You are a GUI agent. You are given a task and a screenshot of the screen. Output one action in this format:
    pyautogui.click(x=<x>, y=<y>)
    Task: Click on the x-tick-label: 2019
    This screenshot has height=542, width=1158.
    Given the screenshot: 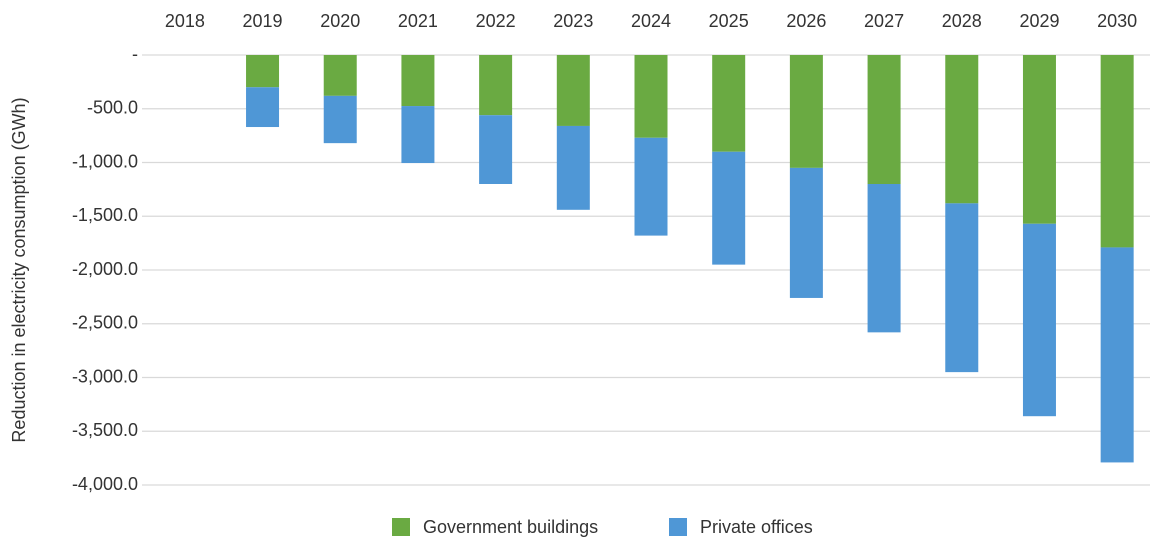 What is the action you would take?
    pyautogui.click(x=263, y=21)
    